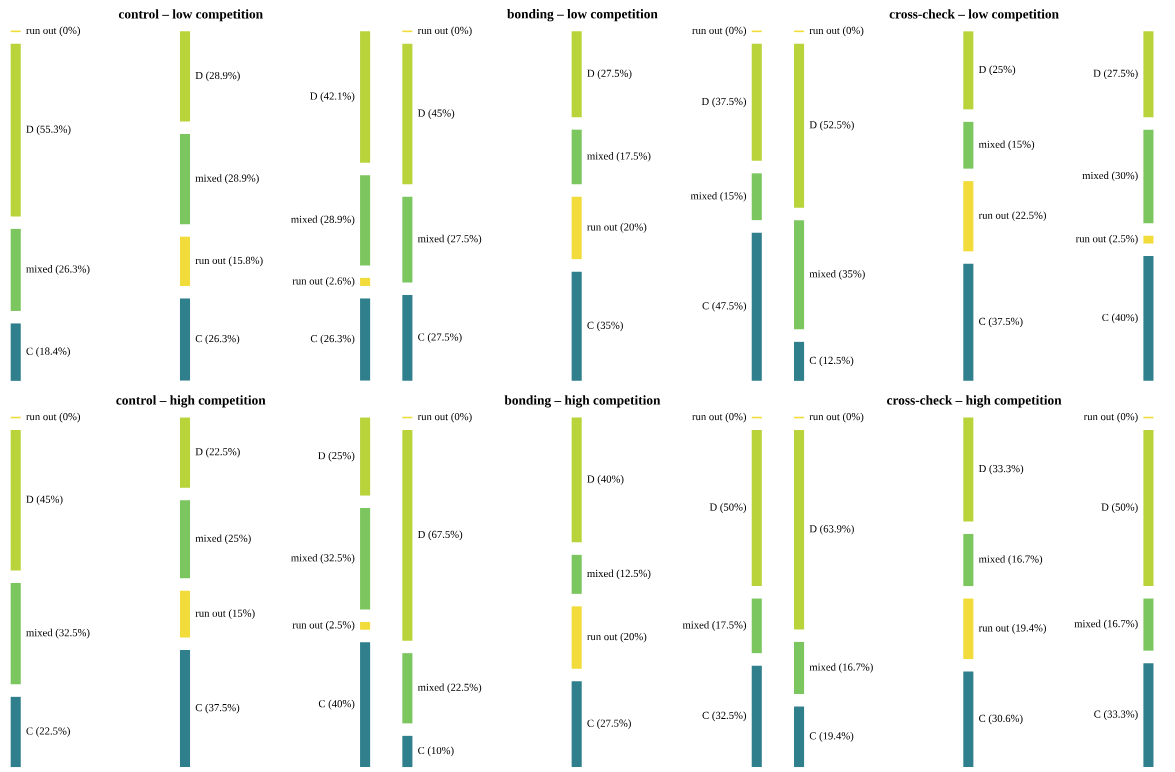  Describe the element at coordinates (440, 751) in the screenshot. I see `data-label: (10%)` at that location.